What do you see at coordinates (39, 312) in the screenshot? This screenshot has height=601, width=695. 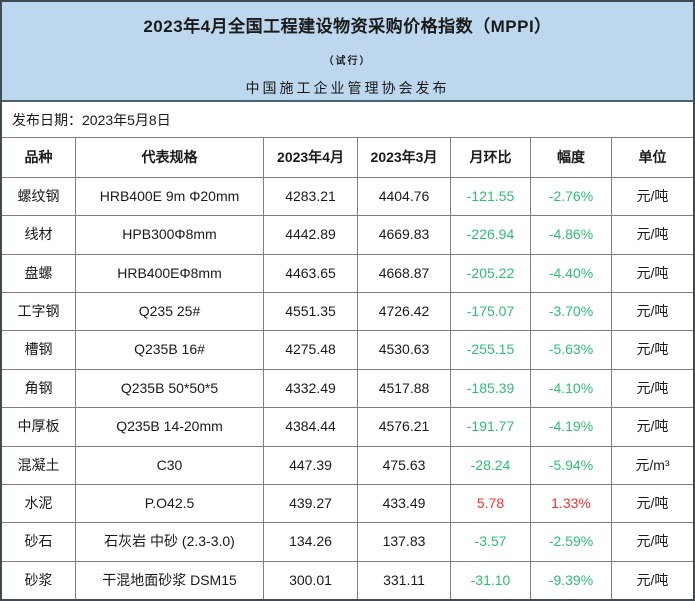 I see `cell-name: 工字钢` at bounding box center [39, 312].